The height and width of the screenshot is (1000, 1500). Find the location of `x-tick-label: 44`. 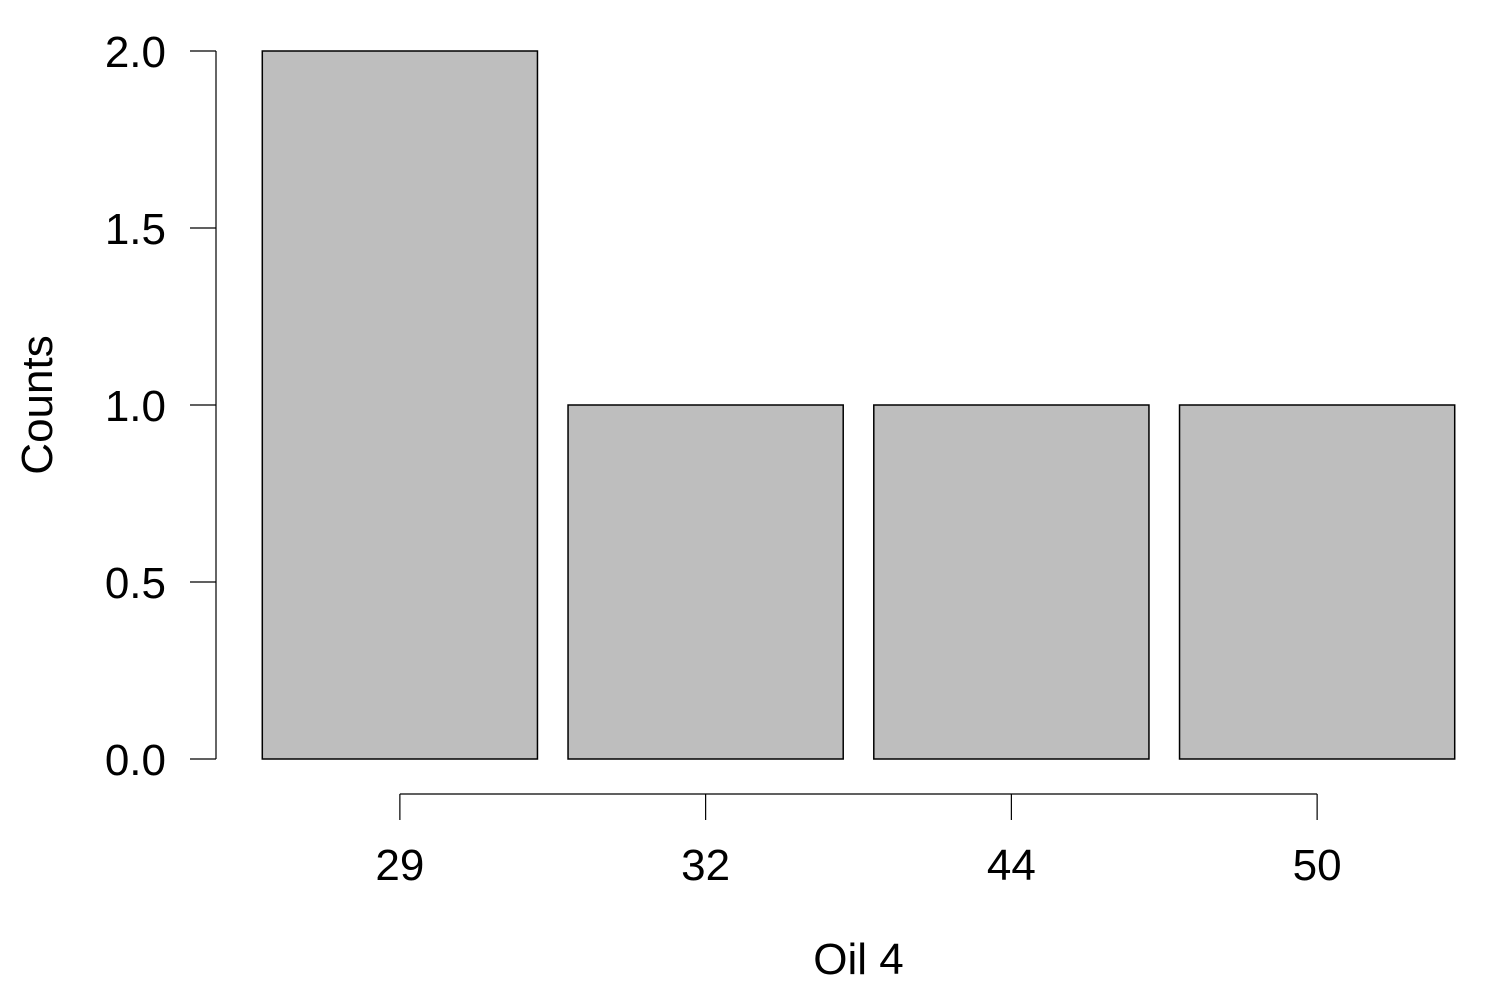

x-tick-label: 44 is located at coordinates (1011, 865).